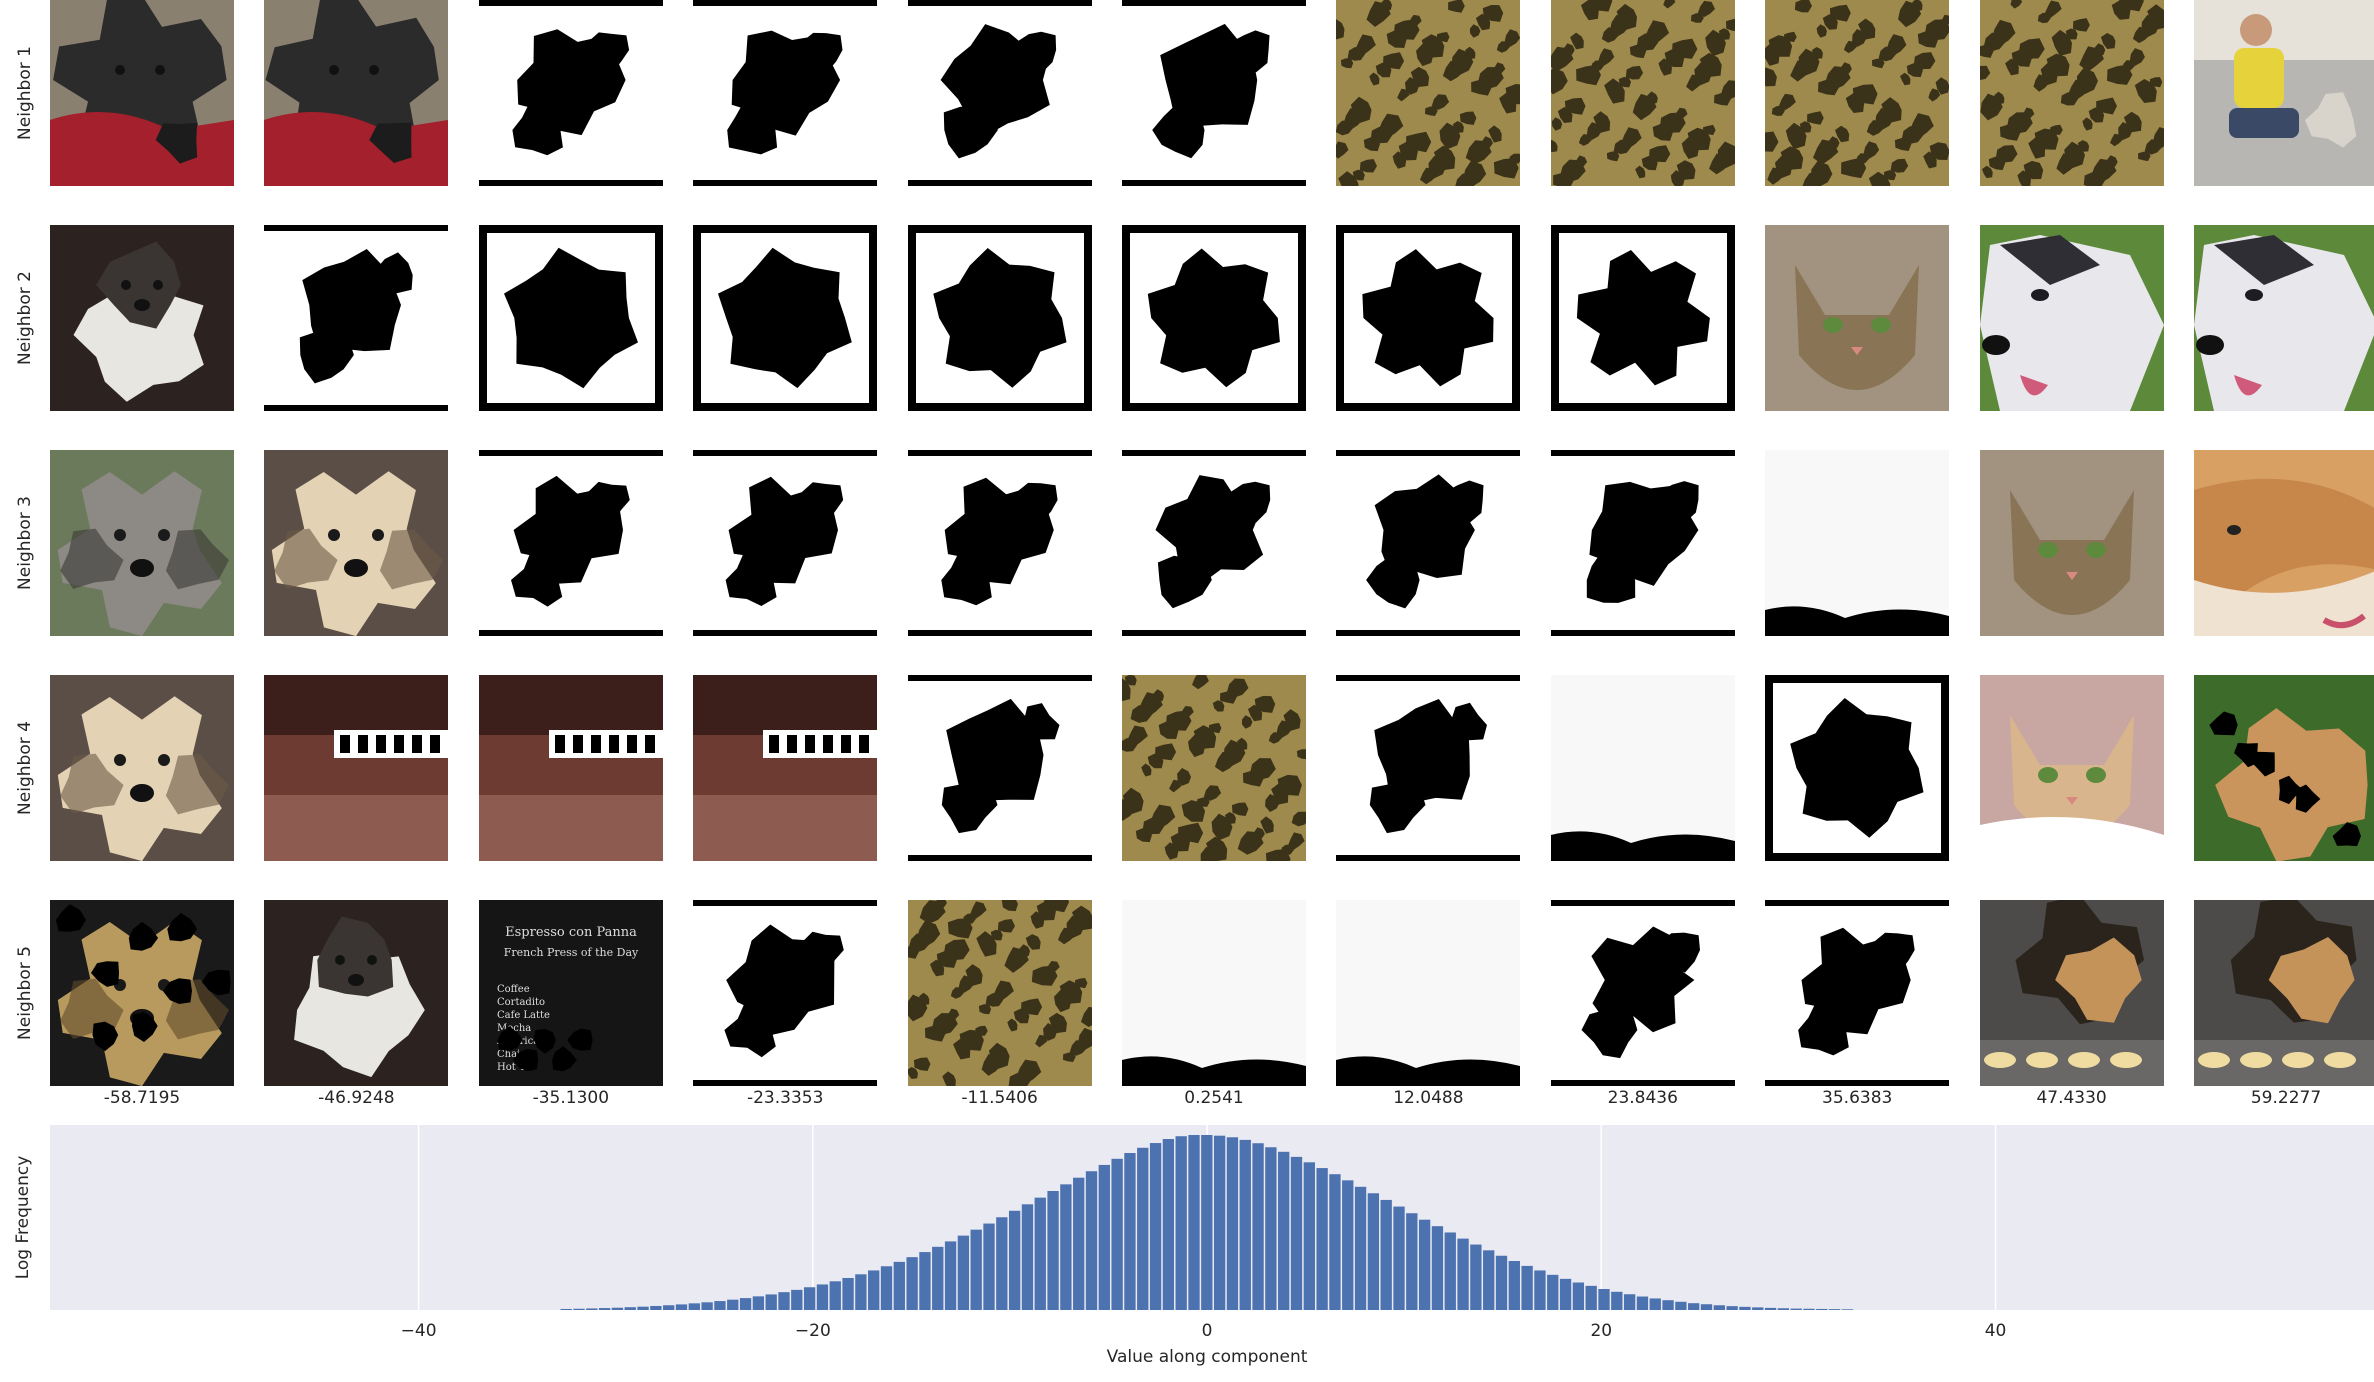 The width and height of the screenshot is (2374, 1382). Describe the element at coordinates (2286, 1098) in the screenshot. I see `column-value-label: 59.2277` at that location.